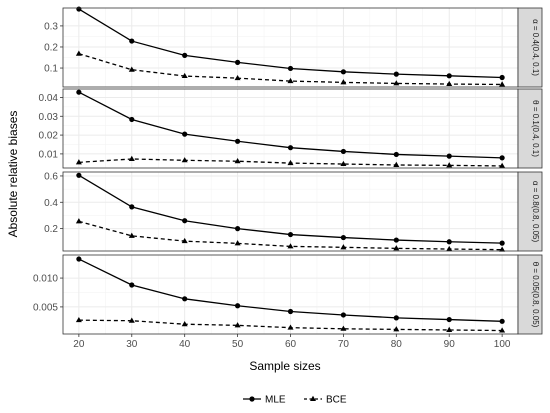 This screenshot has height=413, width=550. I want to click on x-tick-label: 50, so click(238, 344).